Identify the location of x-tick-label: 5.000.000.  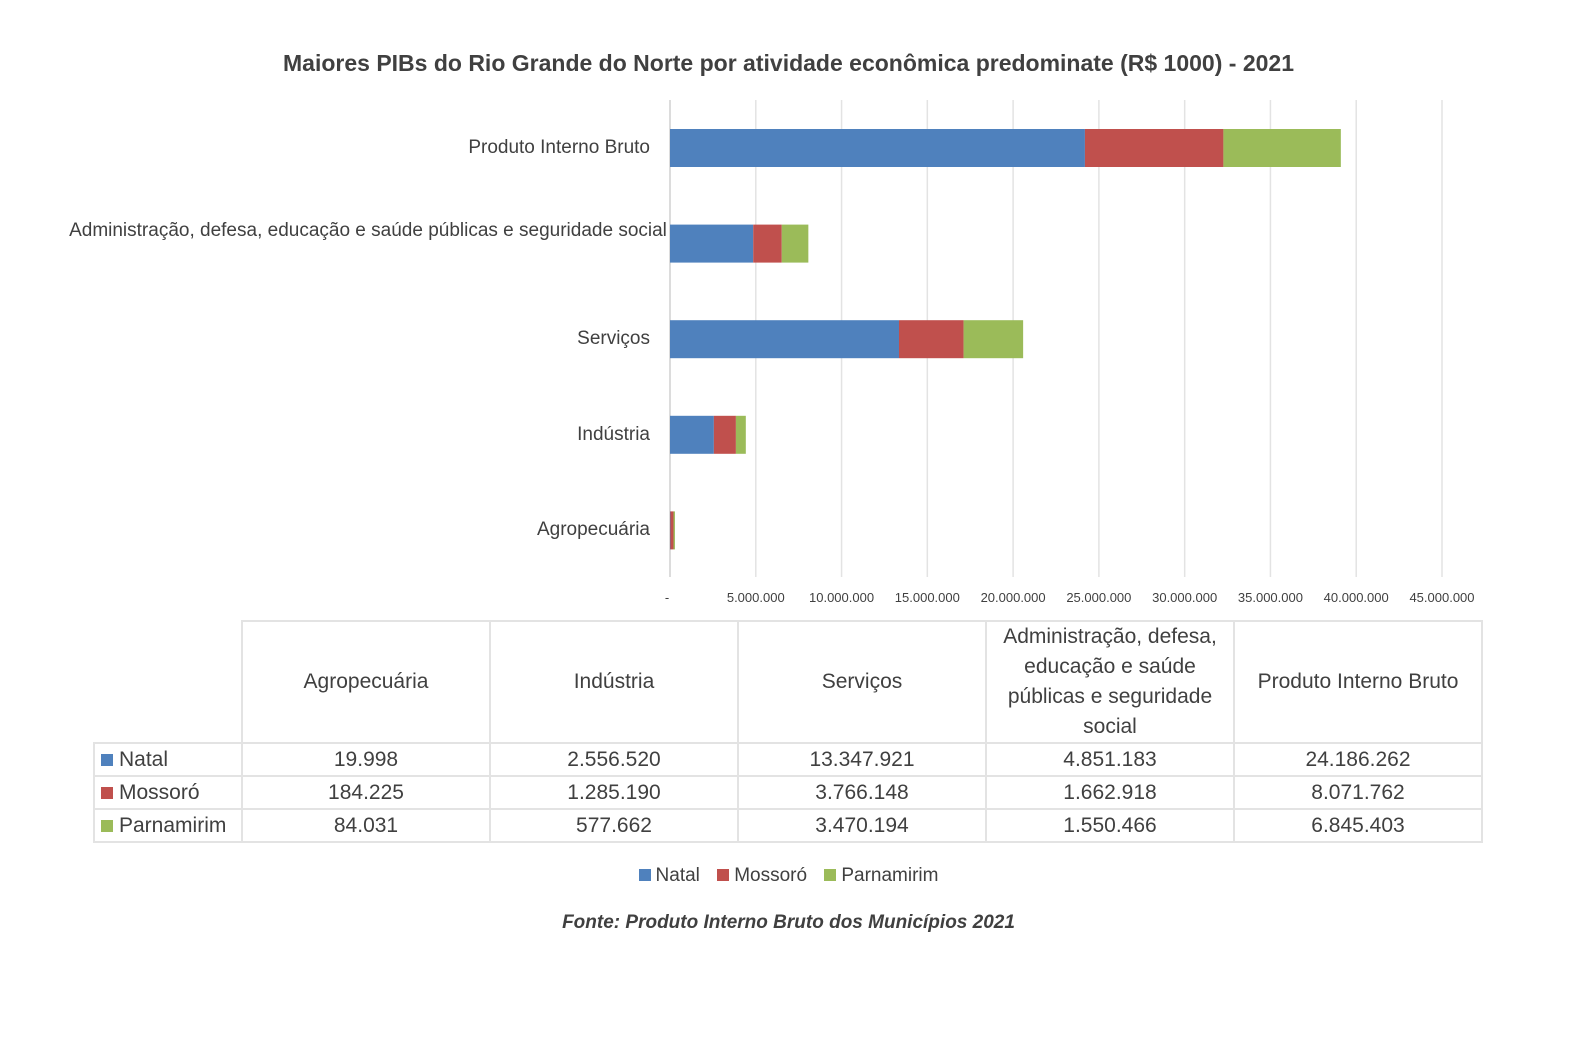
(755, 597).